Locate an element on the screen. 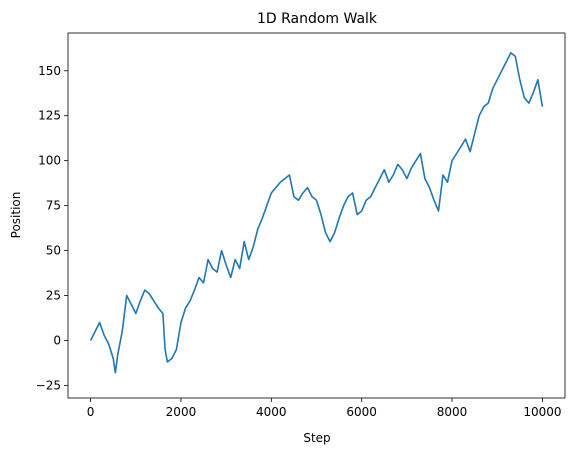  x-tick-label: 4000 is located at coordinates (271, 412).